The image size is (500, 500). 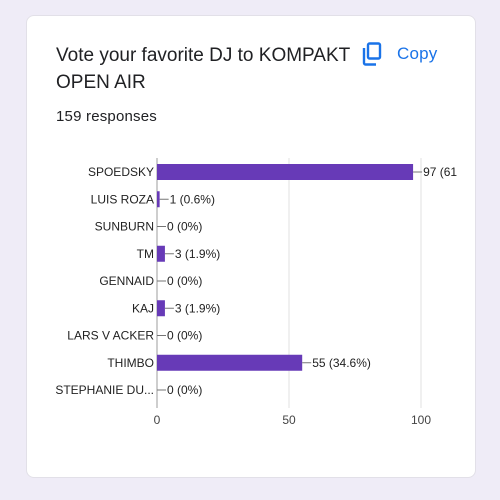 I want to click on category-label: SPOEDSKY, so click(x=121, y=172).